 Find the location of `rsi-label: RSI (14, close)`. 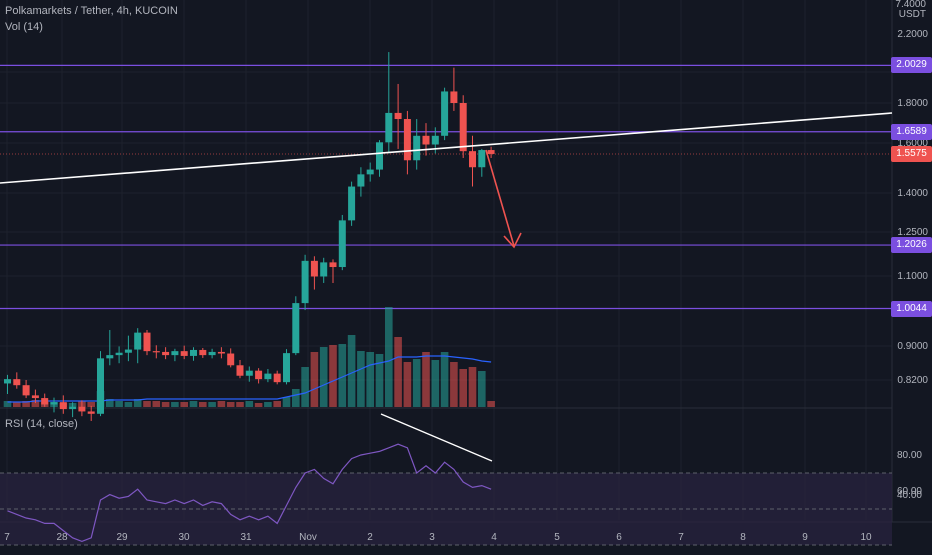

rsi-label: RSI (14, close) is located at coordinates (41, 424).